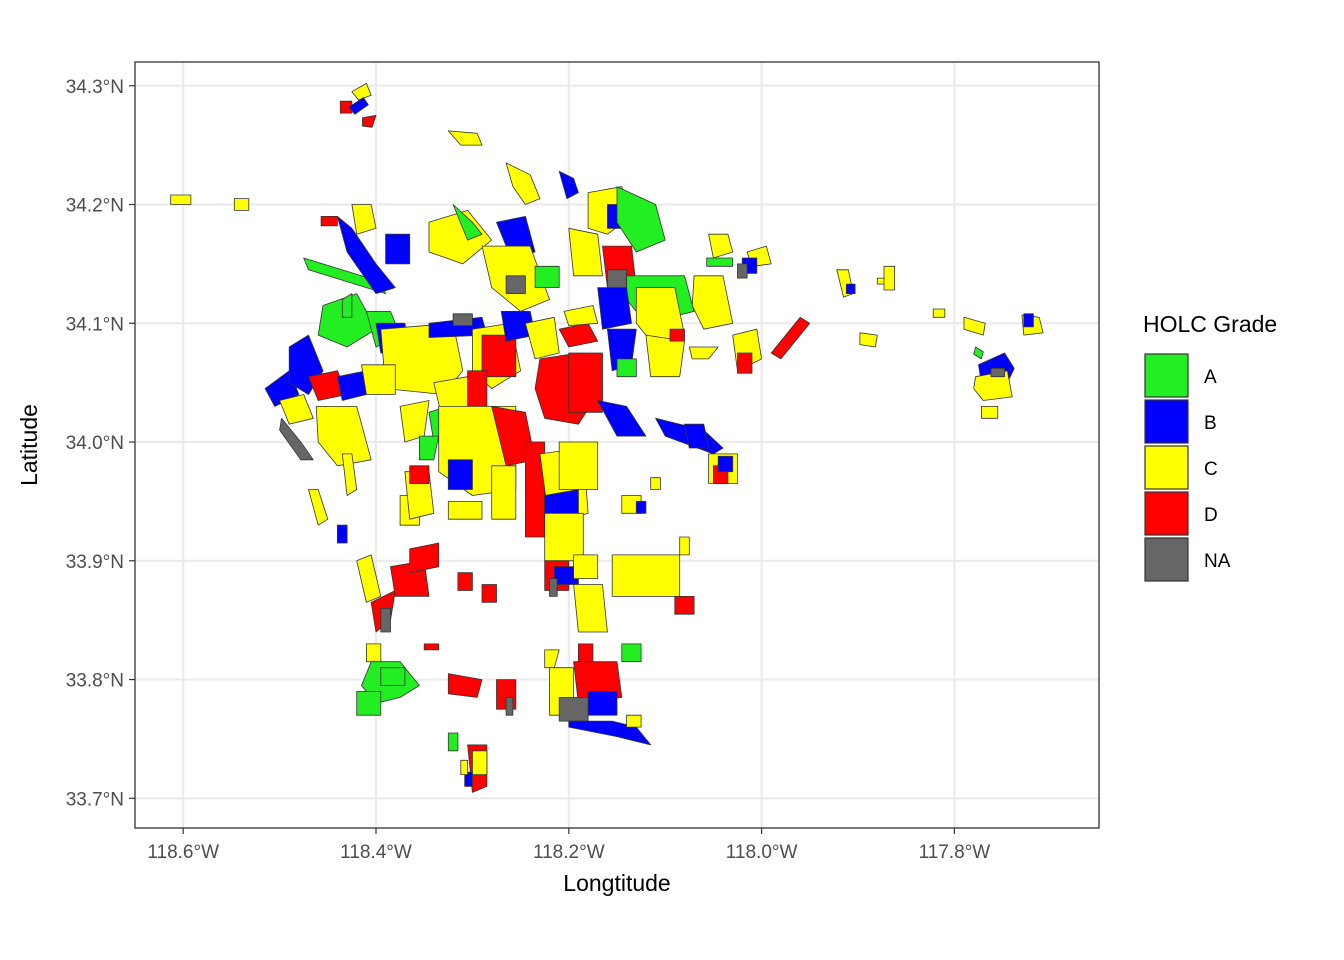 The width and height of the screenshot is (1344, 960). I want to click on legend-label-d: D, so click(1211, 515).